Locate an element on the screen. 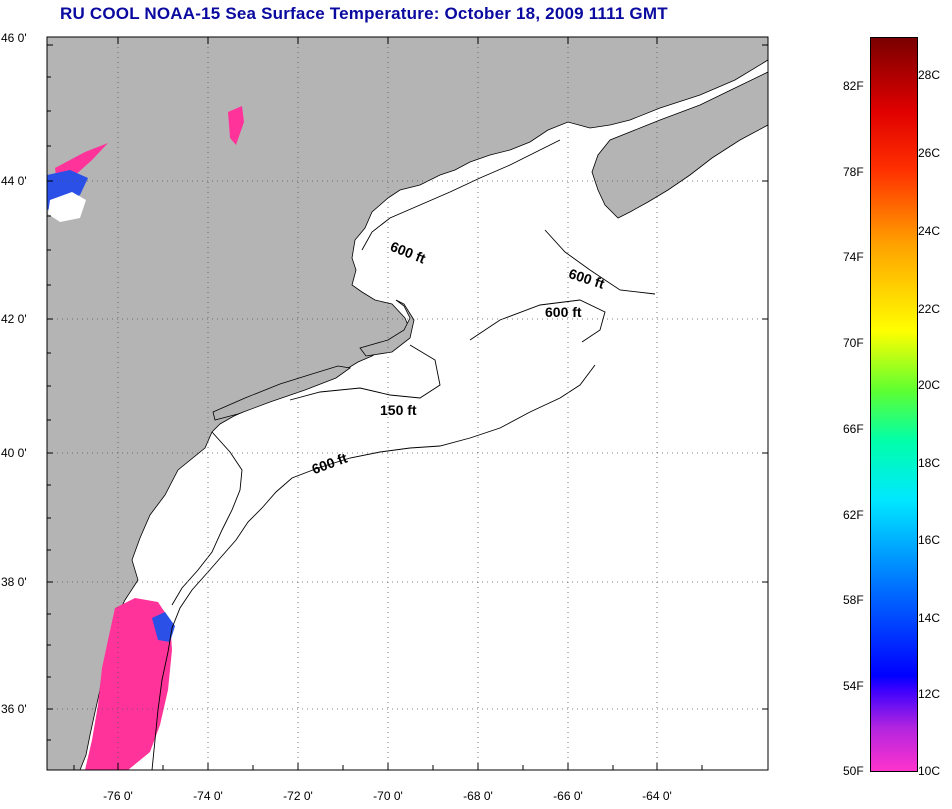  lon-tick-label: -70 0' is located at coordinates (388, 796).